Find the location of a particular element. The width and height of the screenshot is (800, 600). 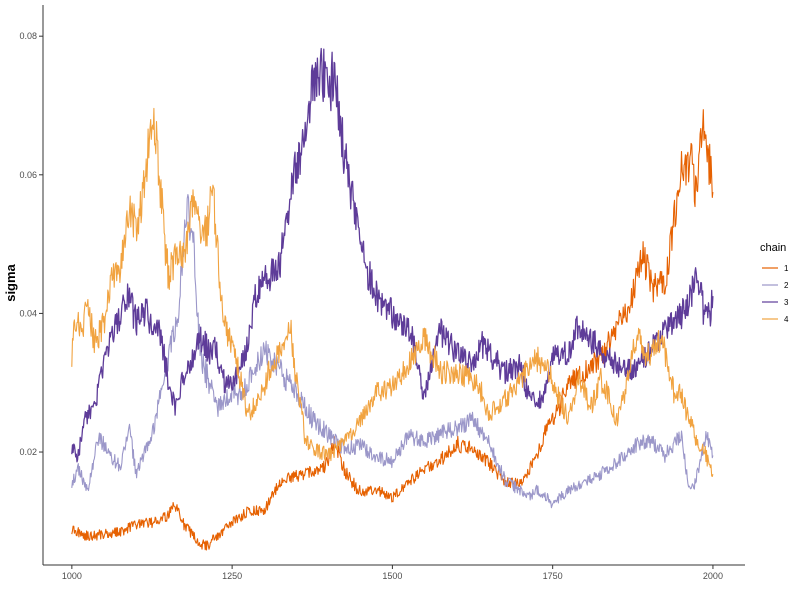

legend-label-chain-2: 2 is located at coordinates (786, 285).